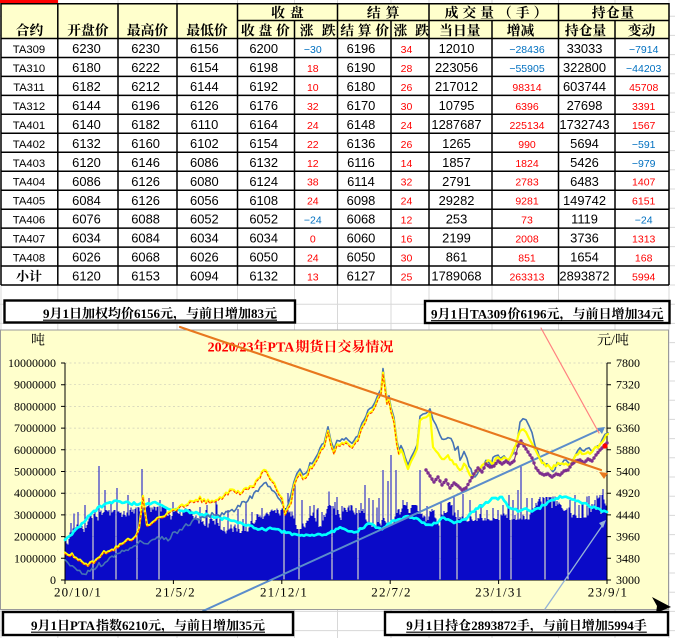 The image size is (675, 643). I want to click on svg-text: 10, so click(313, 88).